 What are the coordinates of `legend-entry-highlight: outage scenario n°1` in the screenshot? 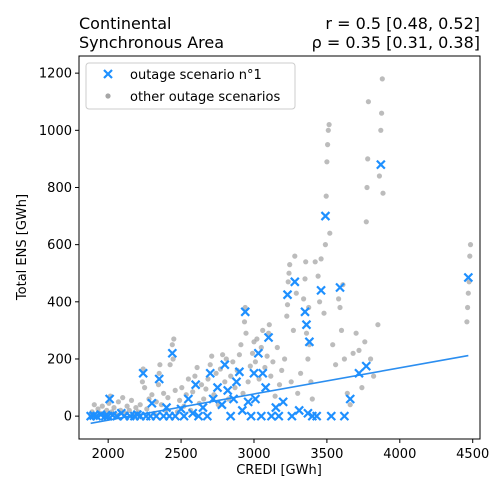 It's located at (196, 75).